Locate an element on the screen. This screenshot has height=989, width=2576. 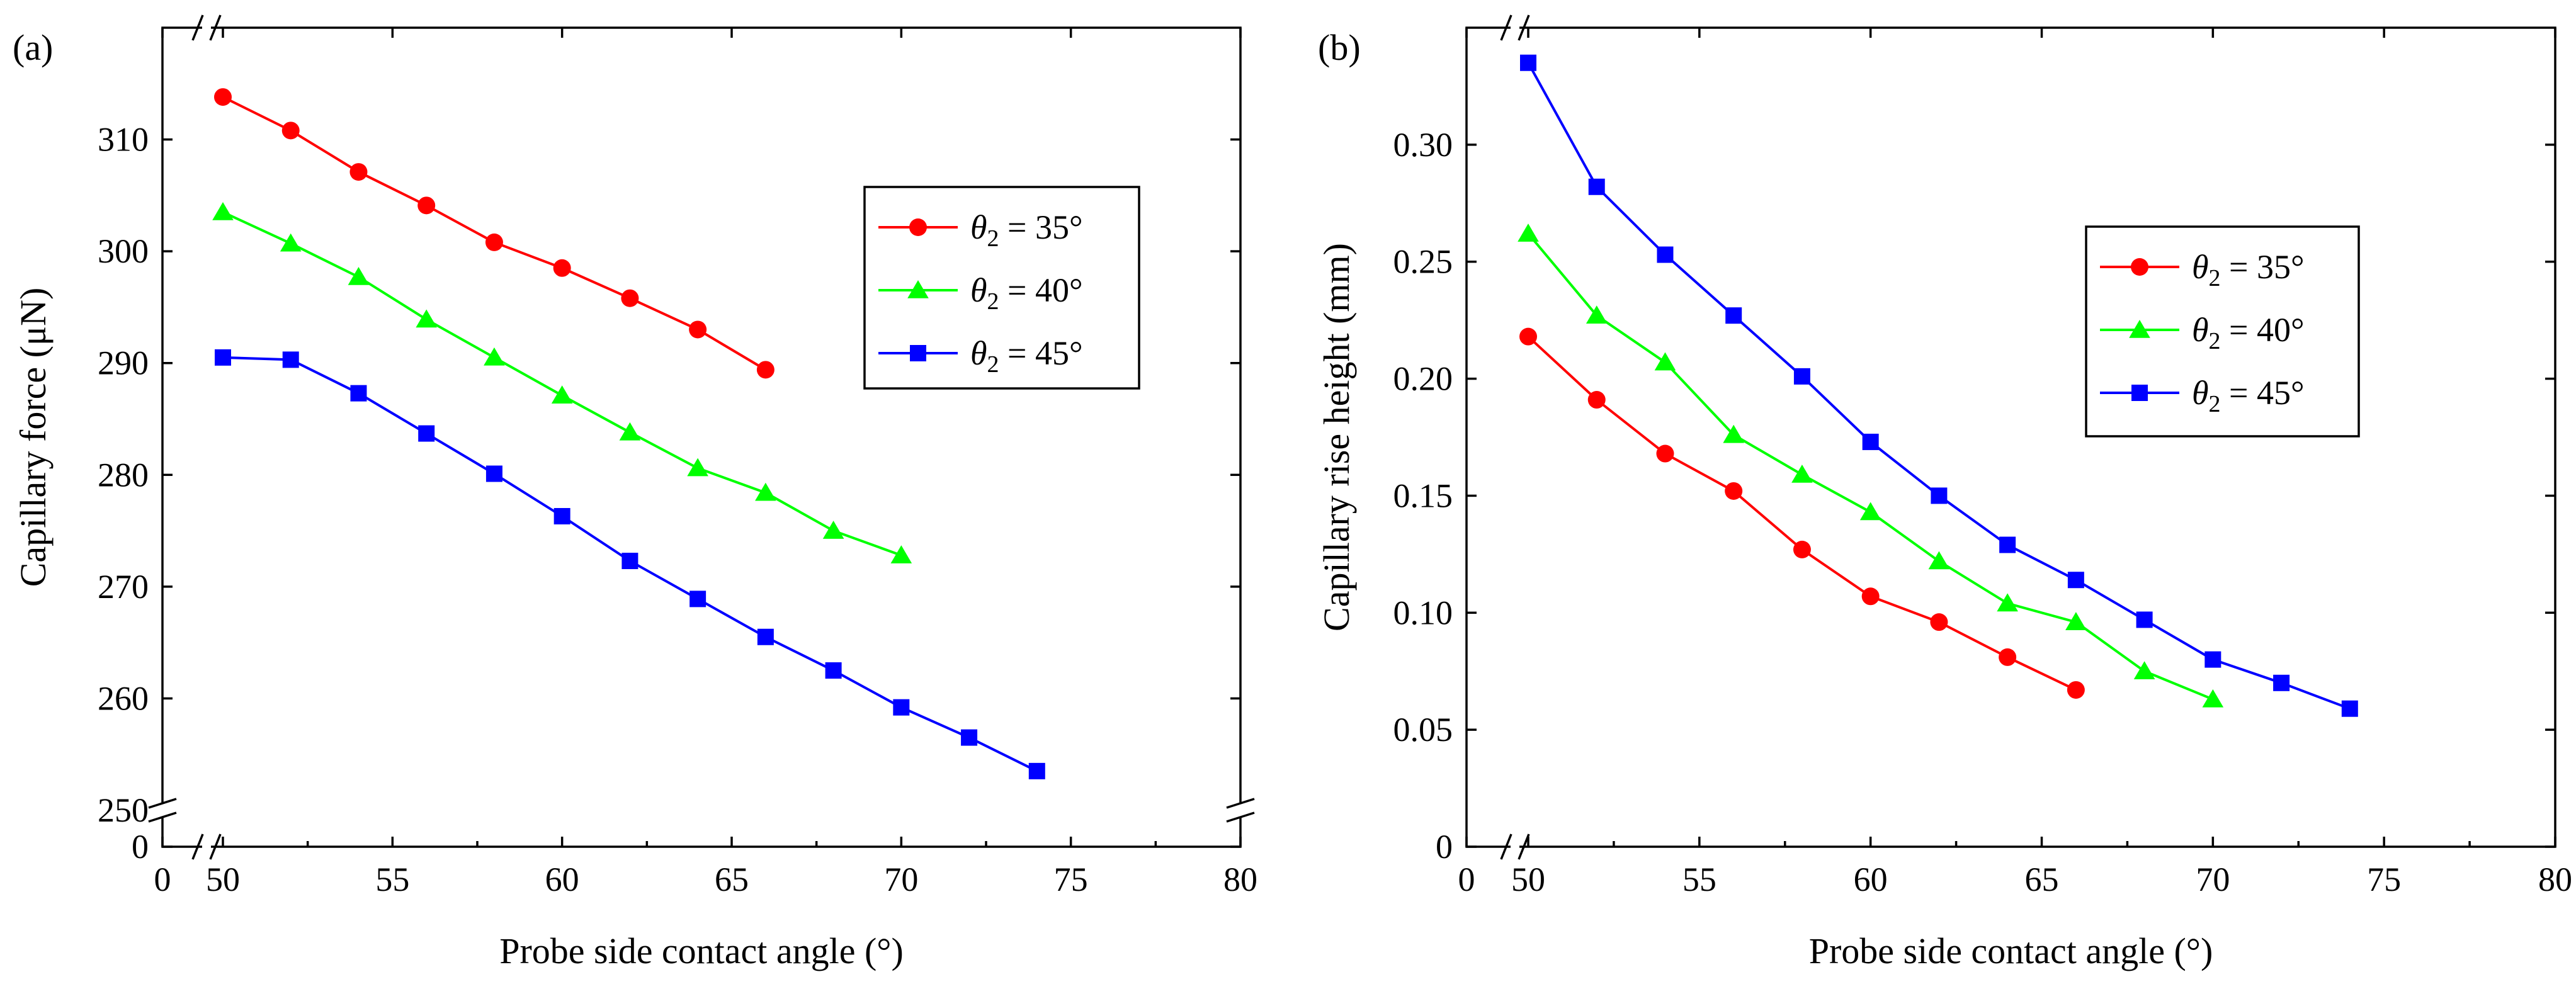
legend-item: θ2 = 35° is located at coordinates (980, 230).